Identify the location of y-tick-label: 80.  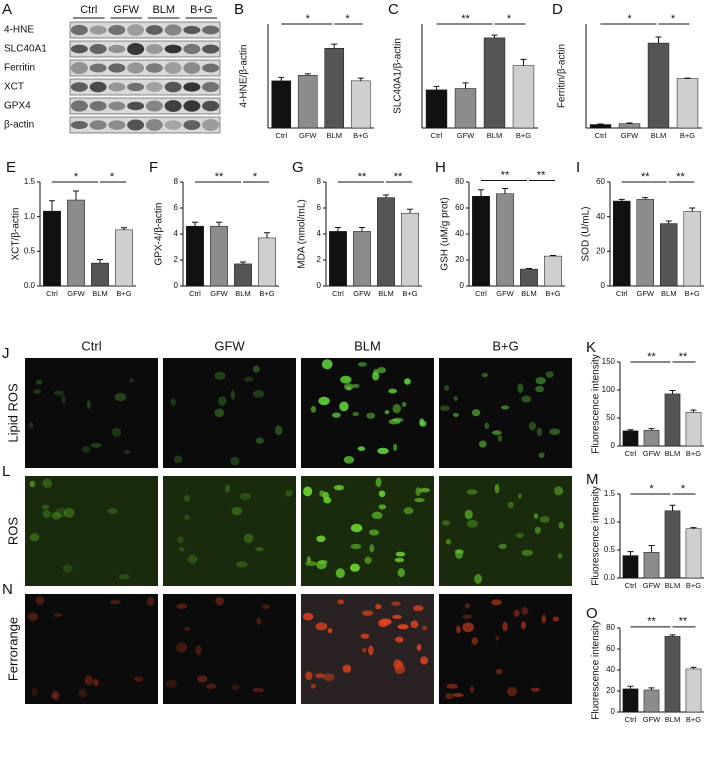
(459, 181).